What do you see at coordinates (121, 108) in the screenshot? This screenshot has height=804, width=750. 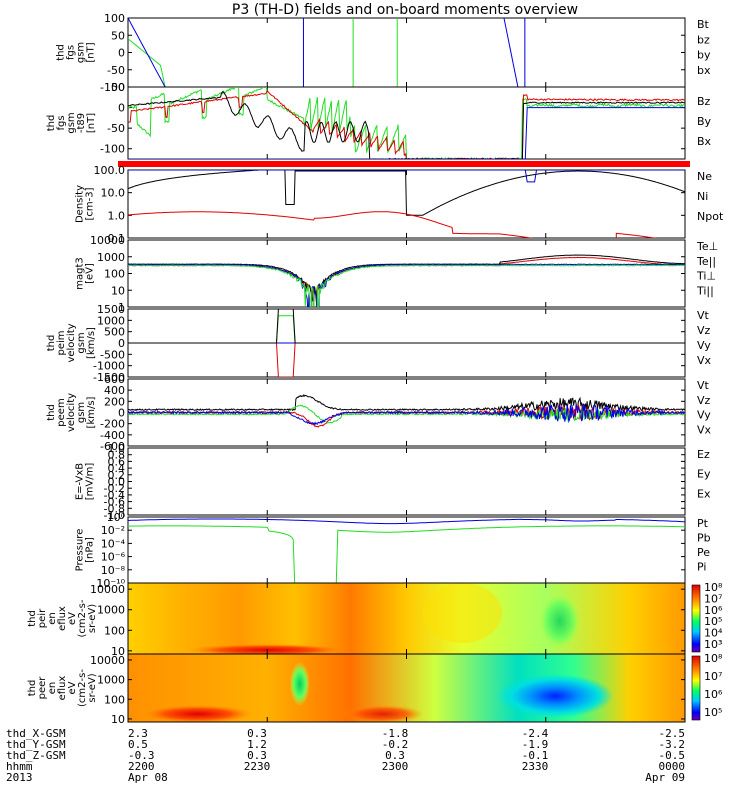 I see `t89-y-tick-label: 0` at bounding box center [121, 108].